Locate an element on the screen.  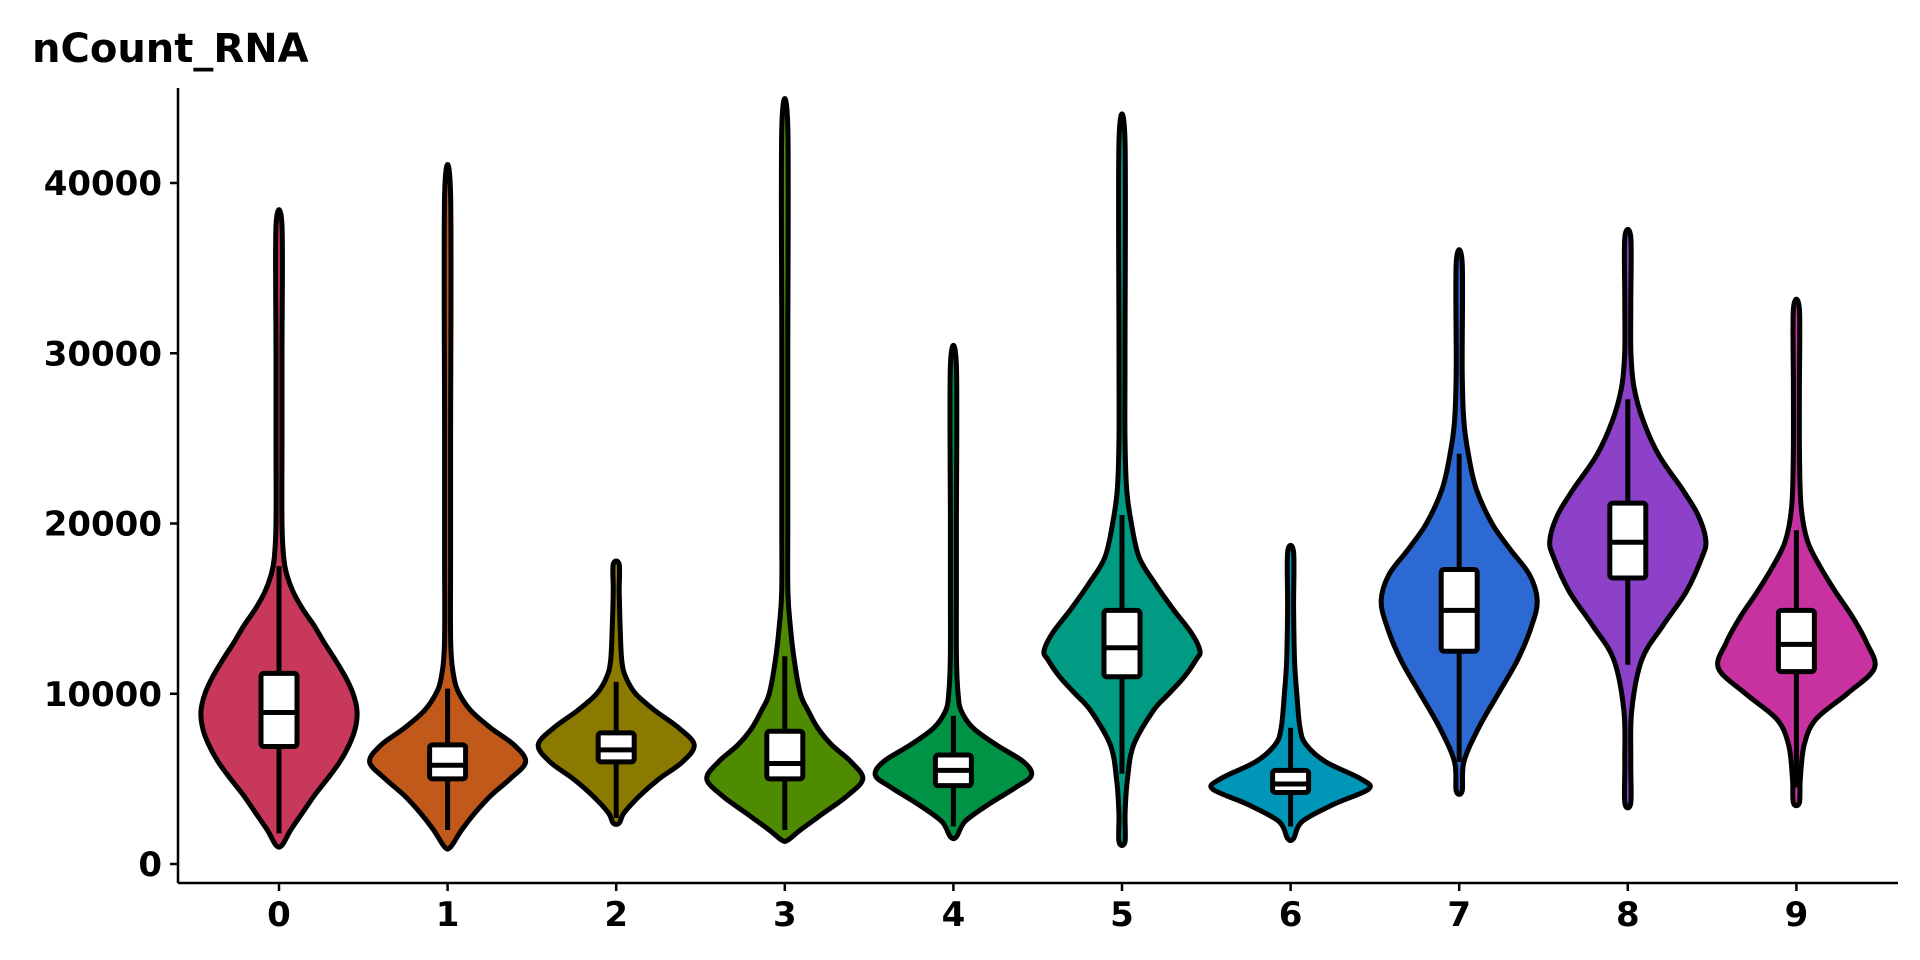
y-tick-label: 10000 is located at coordinates (103, 695).